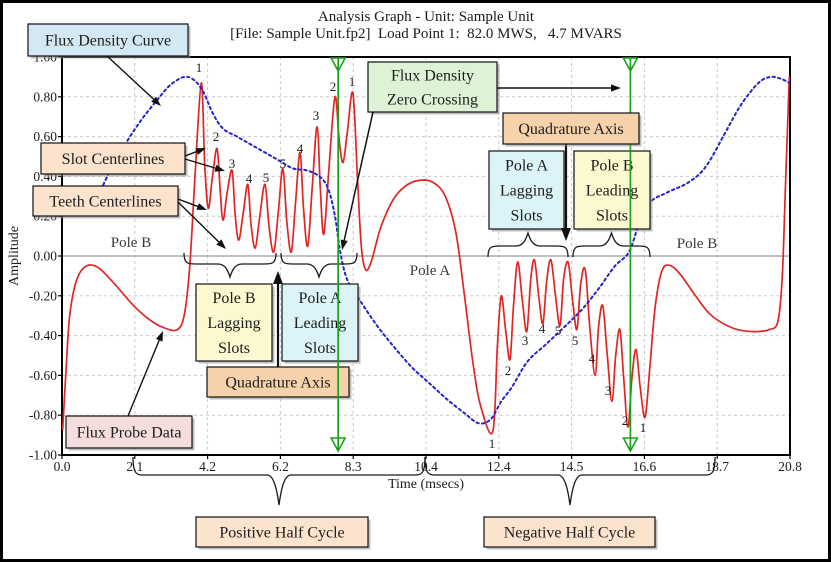  What do you see at coordinates (230, 266) in the screenshot?
I see `brace-pole-b-lagging-slots` at bounding box center [230, 266].